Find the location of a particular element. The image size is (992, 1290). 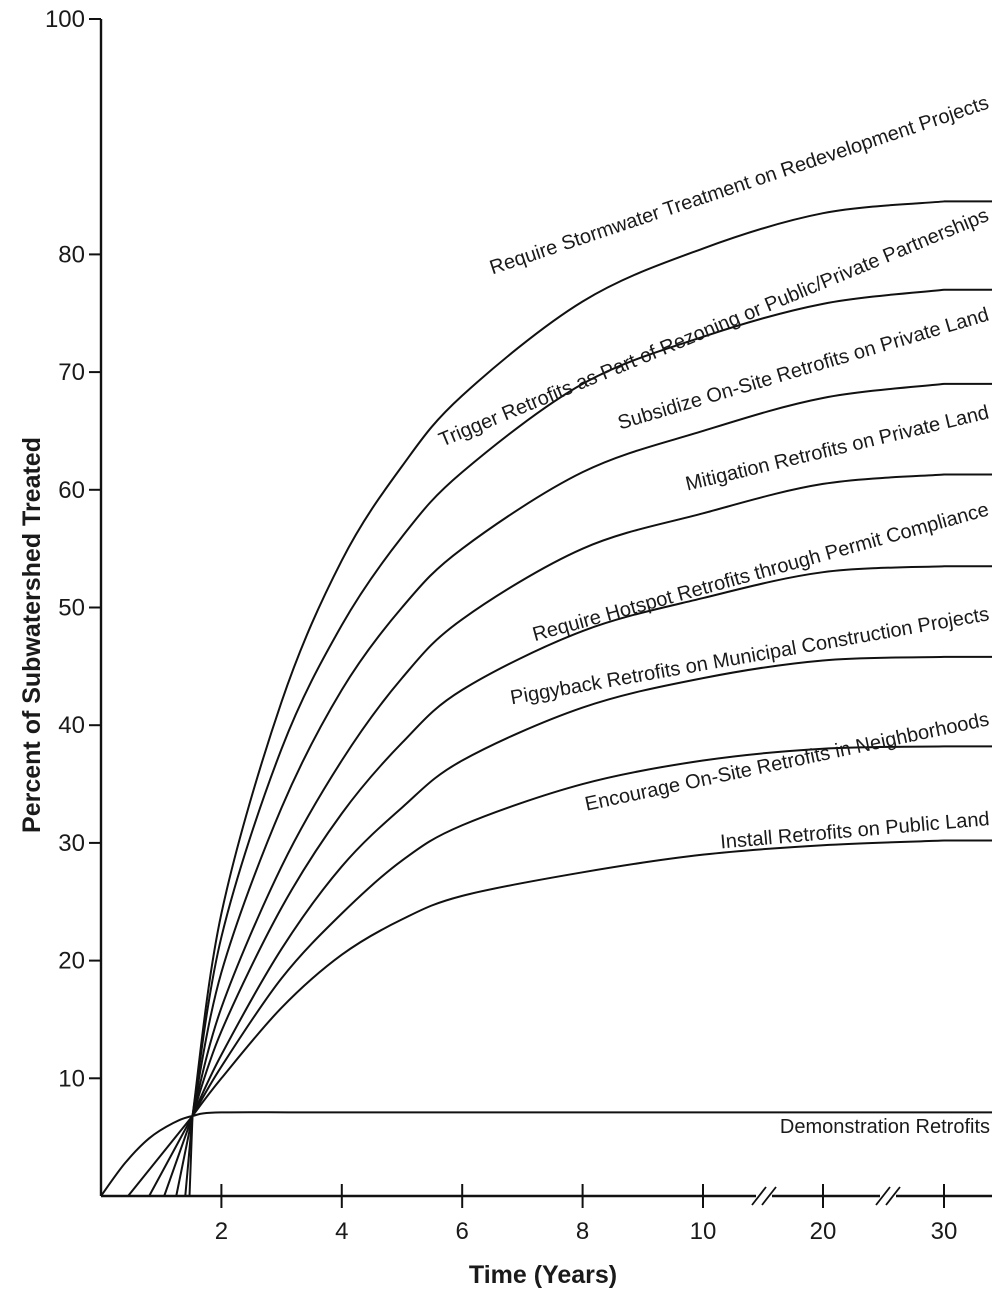

y-tick-label: 50 is located at coordinates (71, 608).